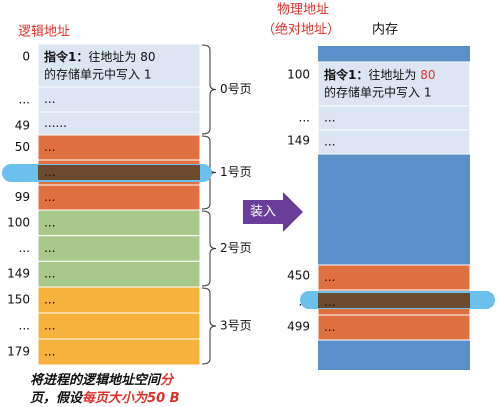 This screenshot has height=407, width=500. What do you see at coordinates (22, 147) in the screenshot?
I see `address-label: 50` at bounding box center [22, 147].